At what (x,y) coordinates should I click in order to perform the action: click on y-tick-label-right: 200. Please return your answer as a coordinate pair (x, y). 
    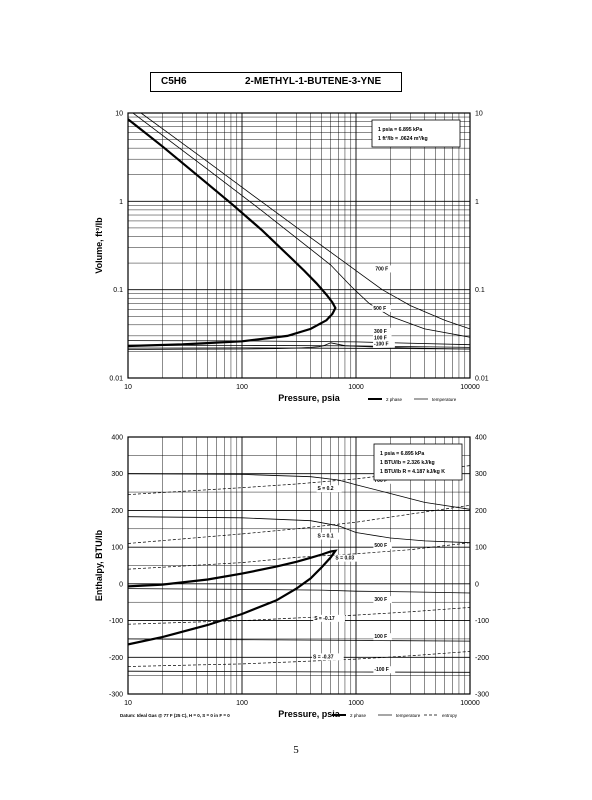
    Looking at the image, I should click on (481, 511).